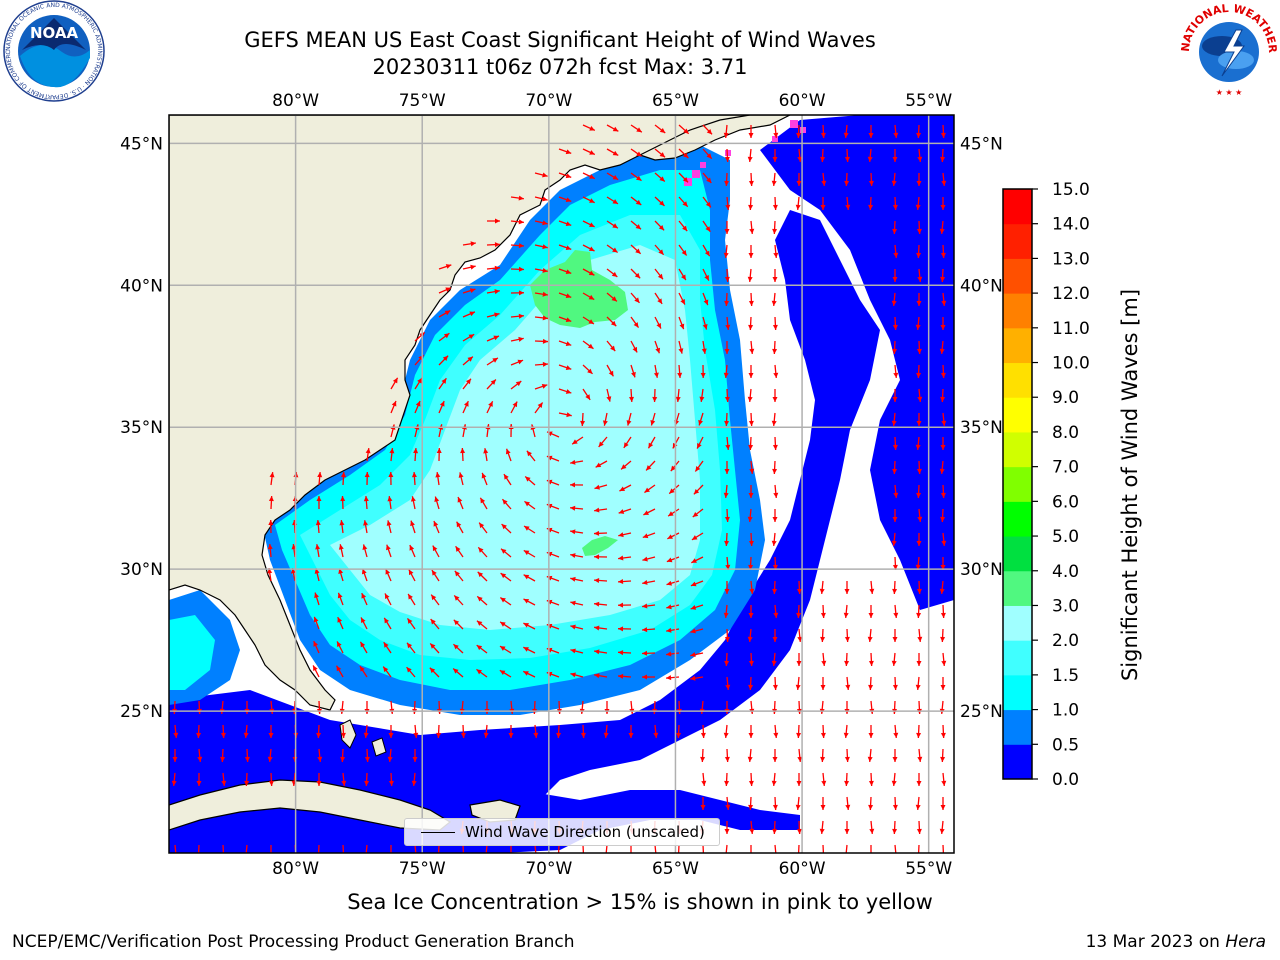 The image size is (1280, 960). I want to click on legend-line-icon, so click(438, 832).